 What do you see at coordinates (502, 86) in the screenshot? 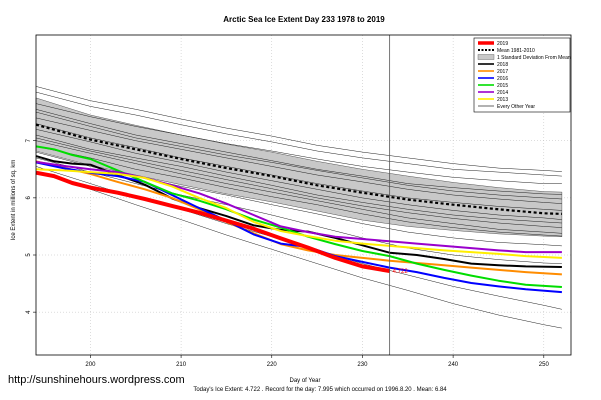
I see `legend-label: 2015` at bounding box center [502, 86].